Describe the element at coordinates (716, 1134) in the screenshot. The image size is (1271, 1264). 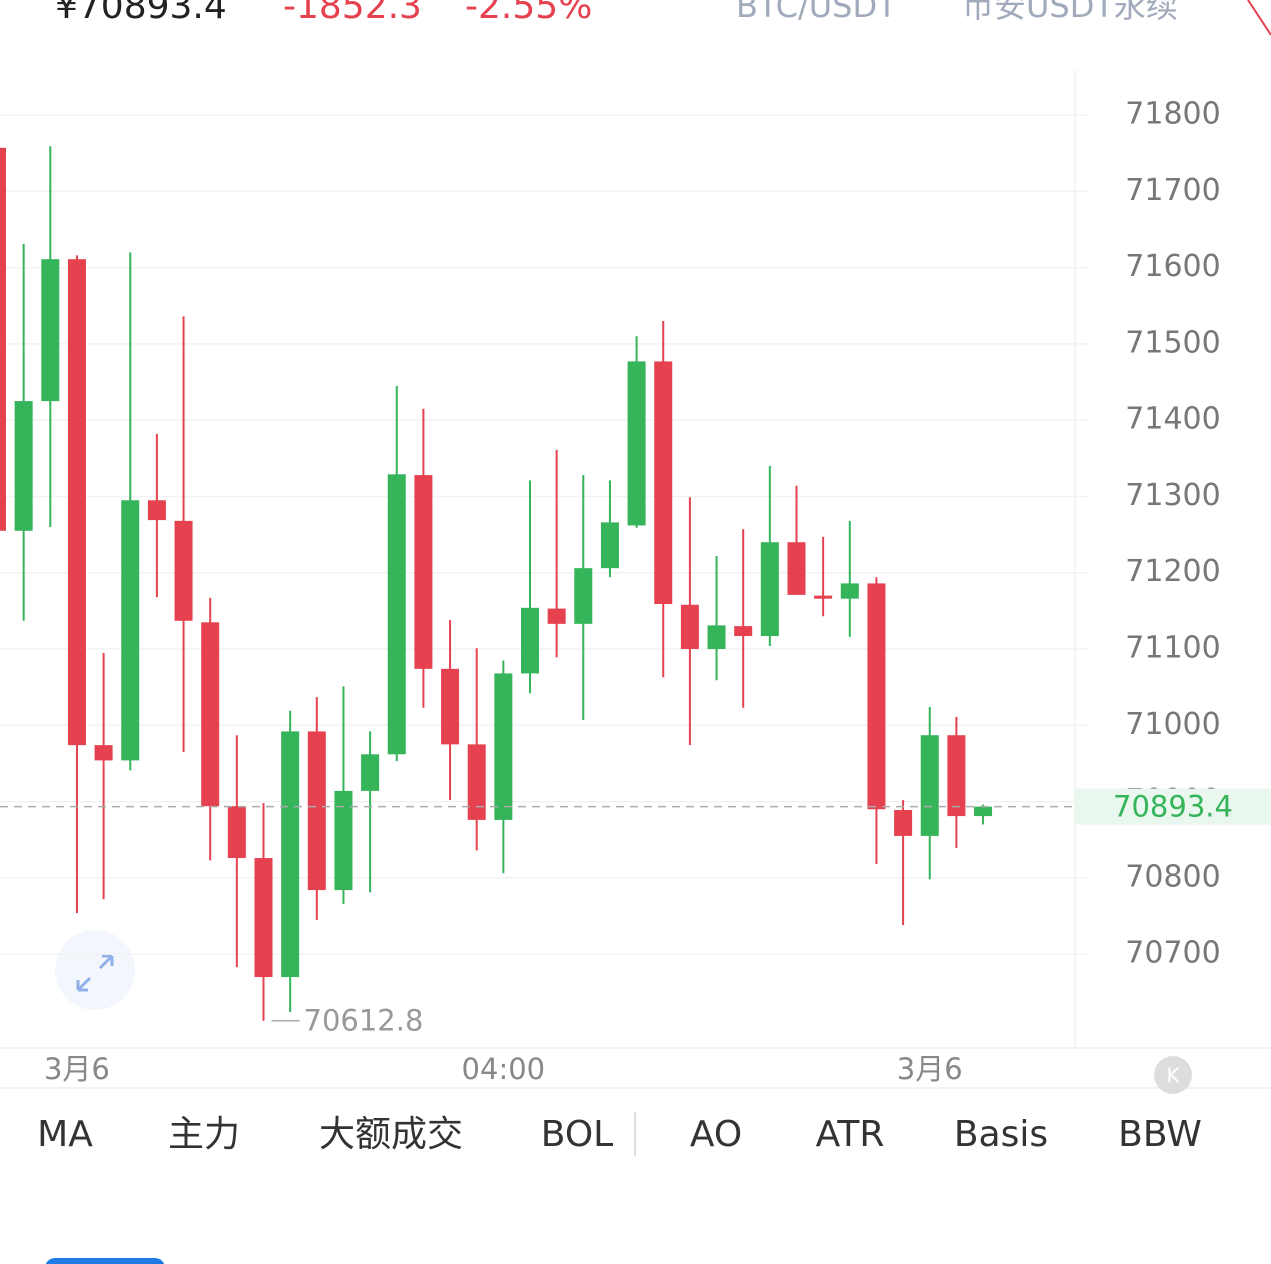
I see `indicator-tab: AO` at that location.